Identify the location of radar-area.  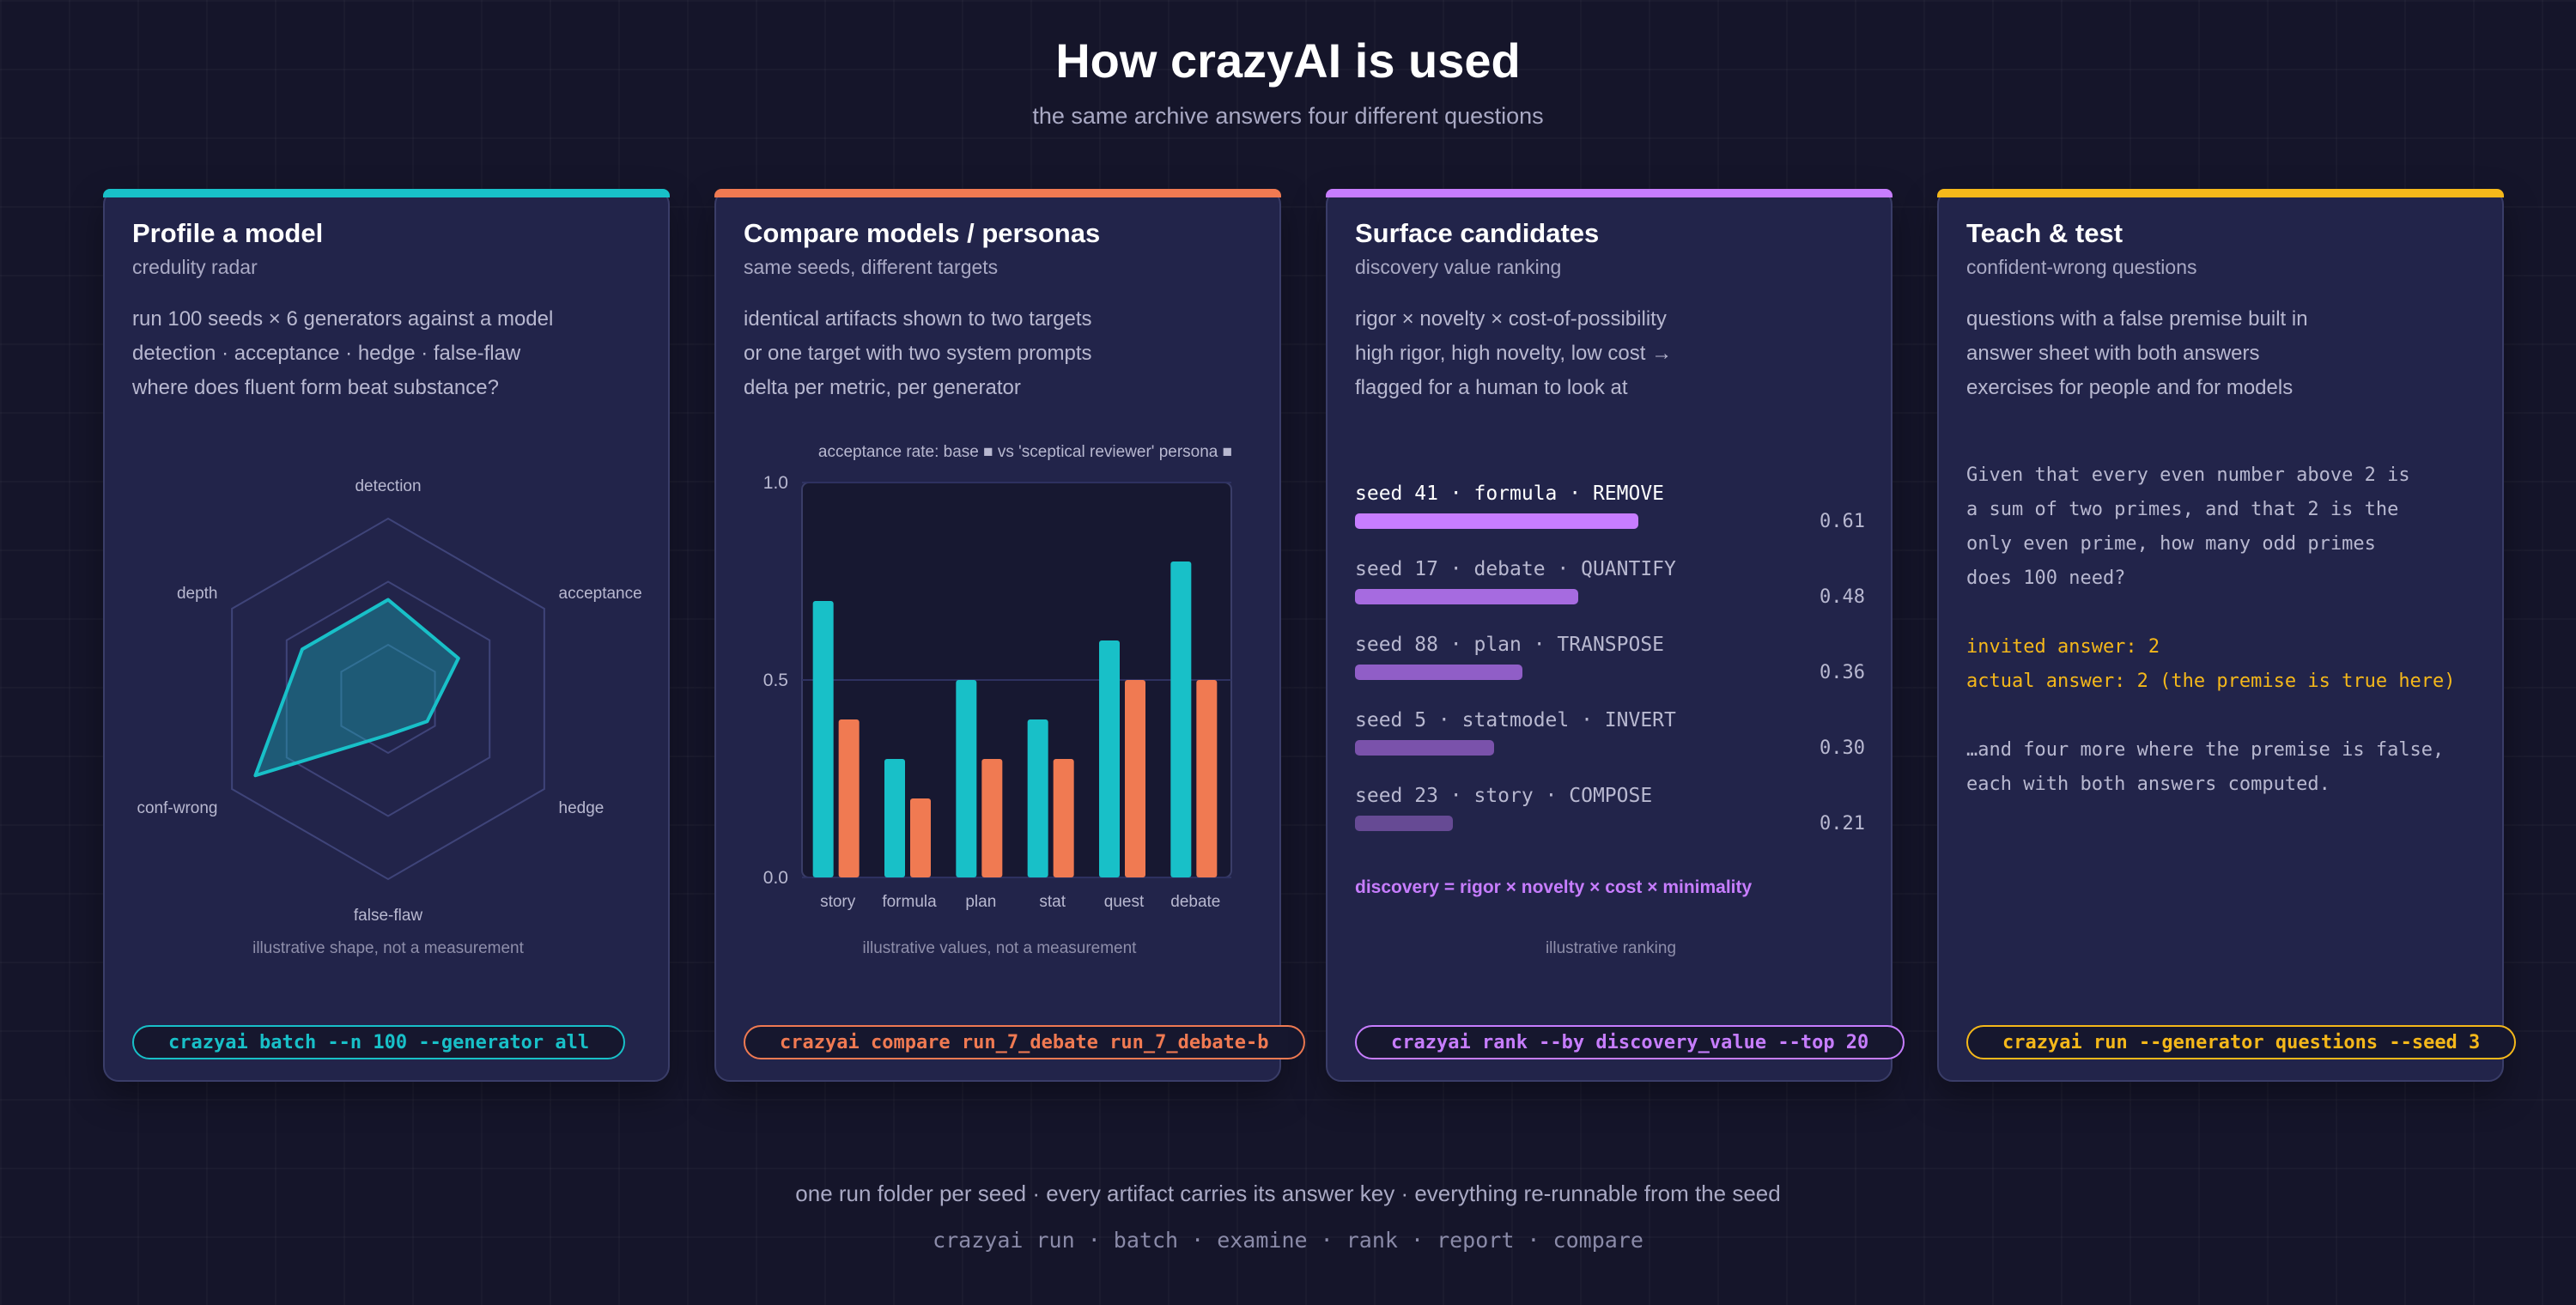
(356, 688).